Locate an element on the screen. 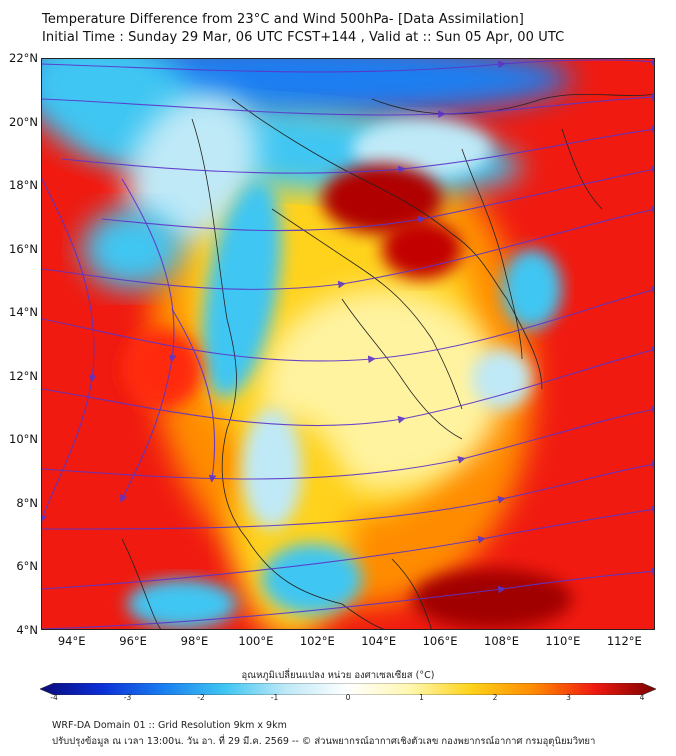 This screenshot has height=756, width=676. lon-tick-label: 106°E is located at coordinates (440, 641).